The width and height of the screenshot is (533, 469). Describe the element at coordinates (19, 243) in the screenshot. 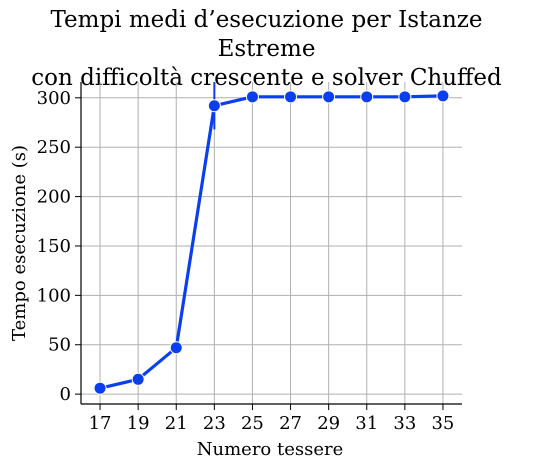

I see `y-axis-label: Tempo esecuzione (s)` at that location.